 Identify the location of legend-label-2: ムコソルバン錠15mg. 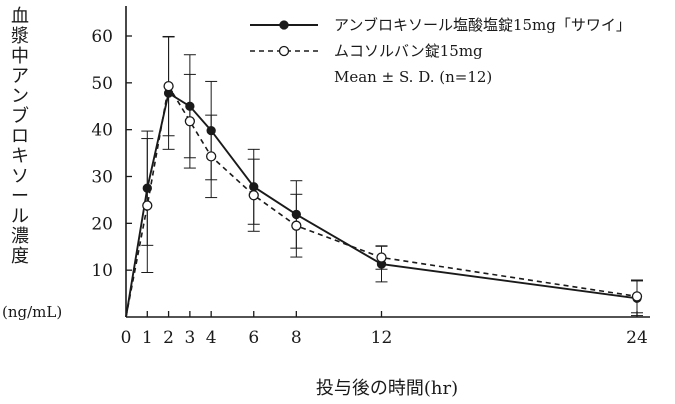
(408, 51).